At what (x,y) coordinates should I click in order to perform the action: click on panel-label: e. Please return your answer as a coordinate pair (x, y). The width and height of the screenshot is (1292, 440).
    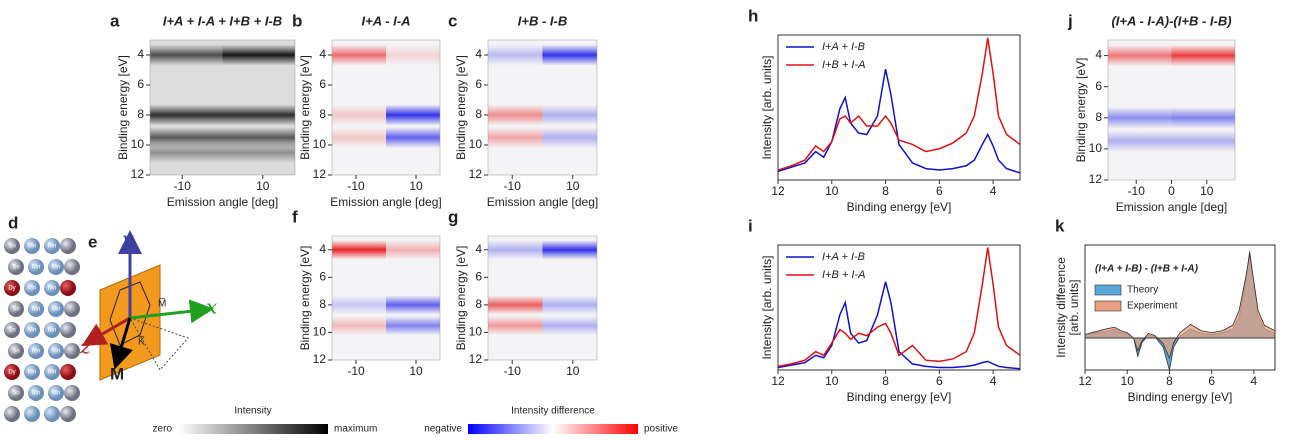
    Looking at the image, I should click on (92, 241).